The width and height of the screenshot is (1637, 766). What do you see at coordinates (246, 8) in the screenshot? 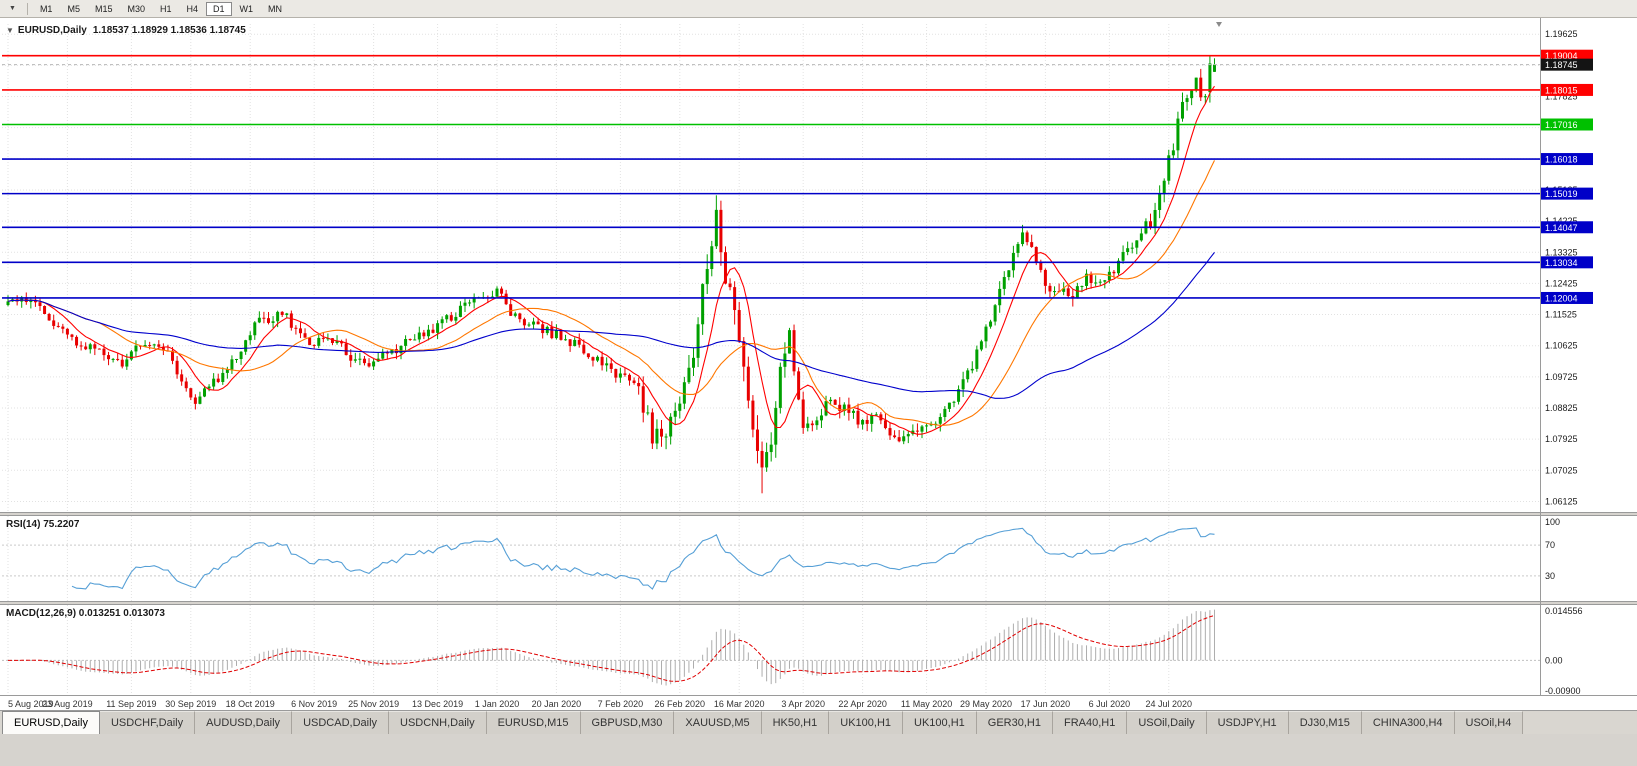
I see `timeframe-button-w1: W1` at bounding box center [246, 8].